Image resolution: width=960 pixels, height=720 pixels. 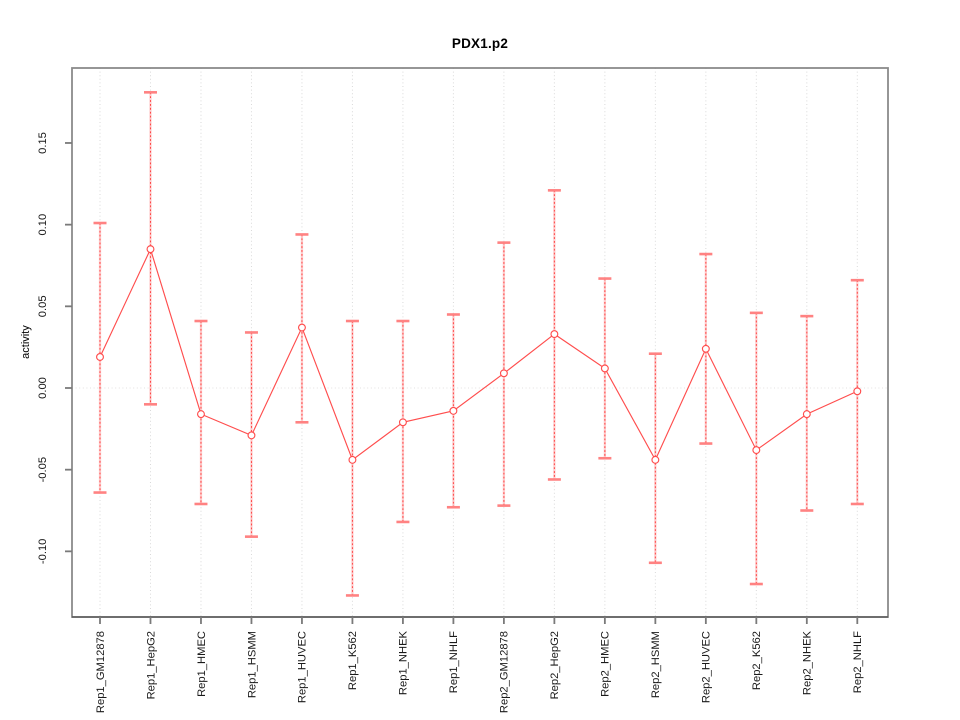 What do you see at coordinates (43, 306) in the screenshot?
I see `y-tick-label: 0.05` at bounding box center [43, 306].